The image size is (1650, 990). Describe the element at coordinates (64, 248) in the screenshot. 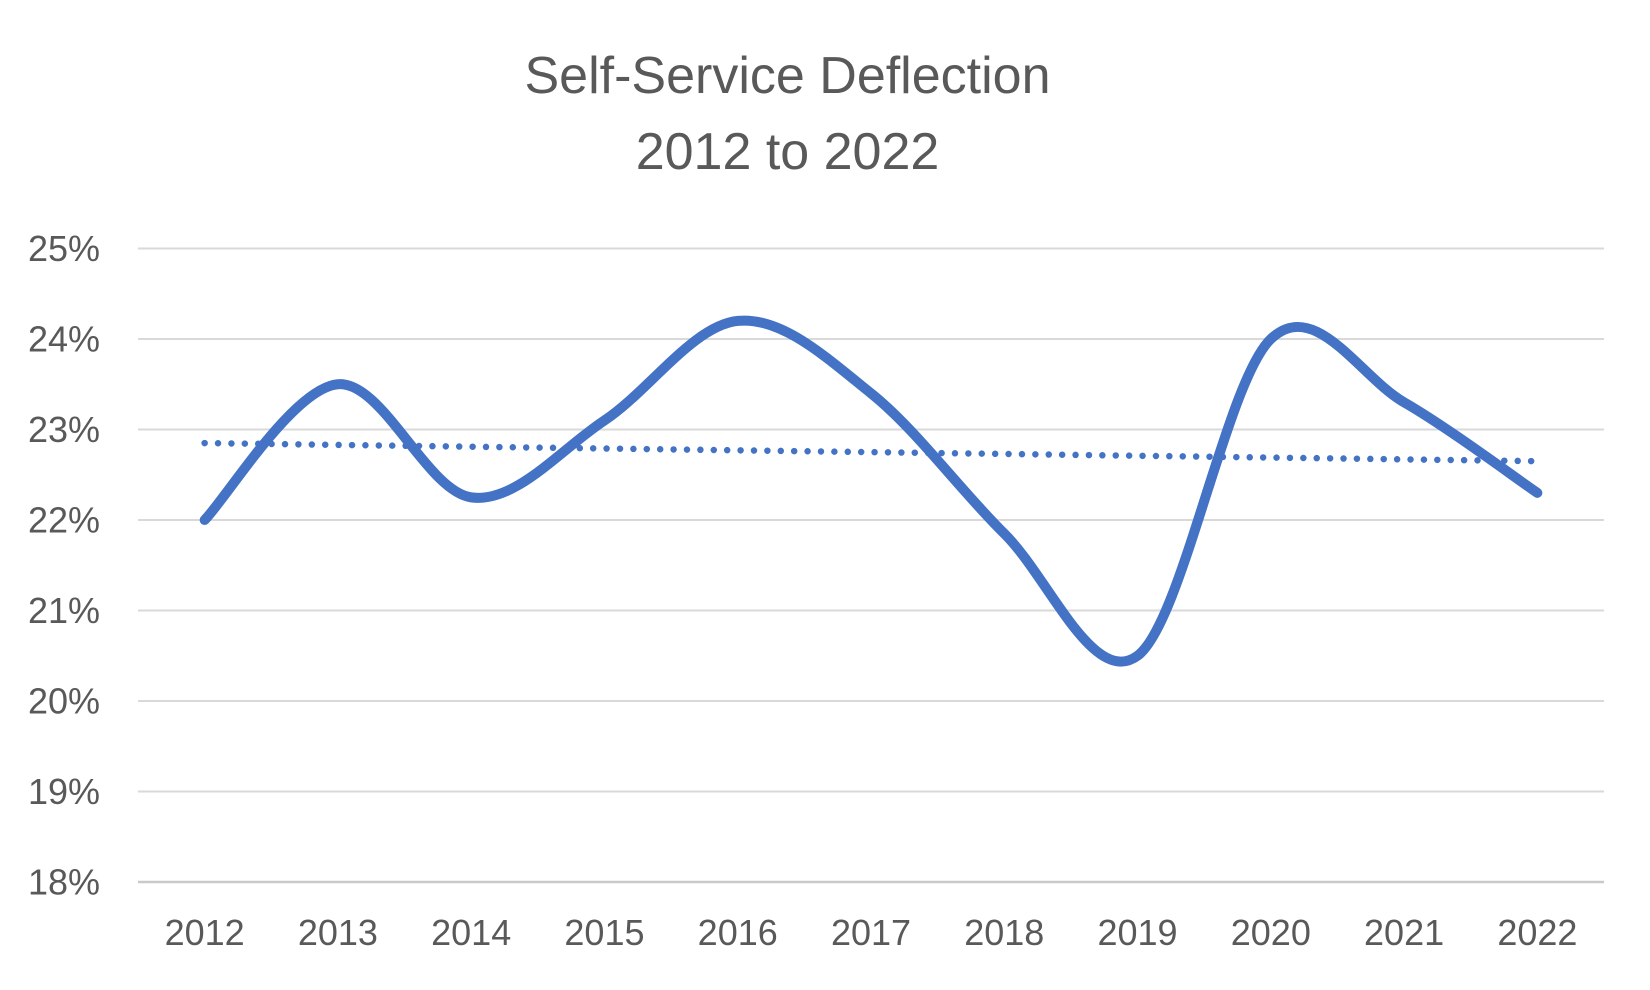

I see `y-tick-label: 25%` at that location.